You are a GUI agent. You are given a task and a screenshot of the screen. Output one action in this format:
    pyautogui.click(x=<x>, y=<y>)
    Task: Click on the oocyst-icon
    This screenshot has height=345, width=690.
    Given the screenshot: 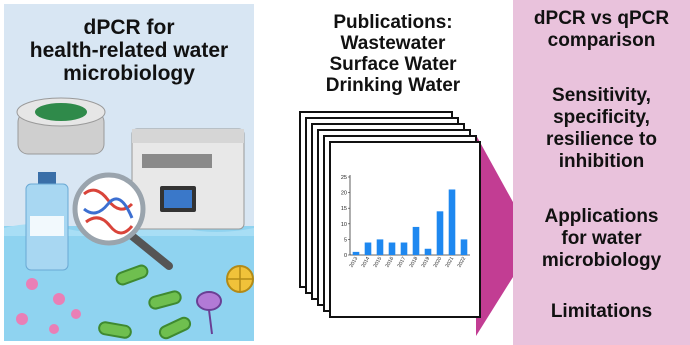 What is the action you would take?
    pyautogui.click(x=240, y=279)
    